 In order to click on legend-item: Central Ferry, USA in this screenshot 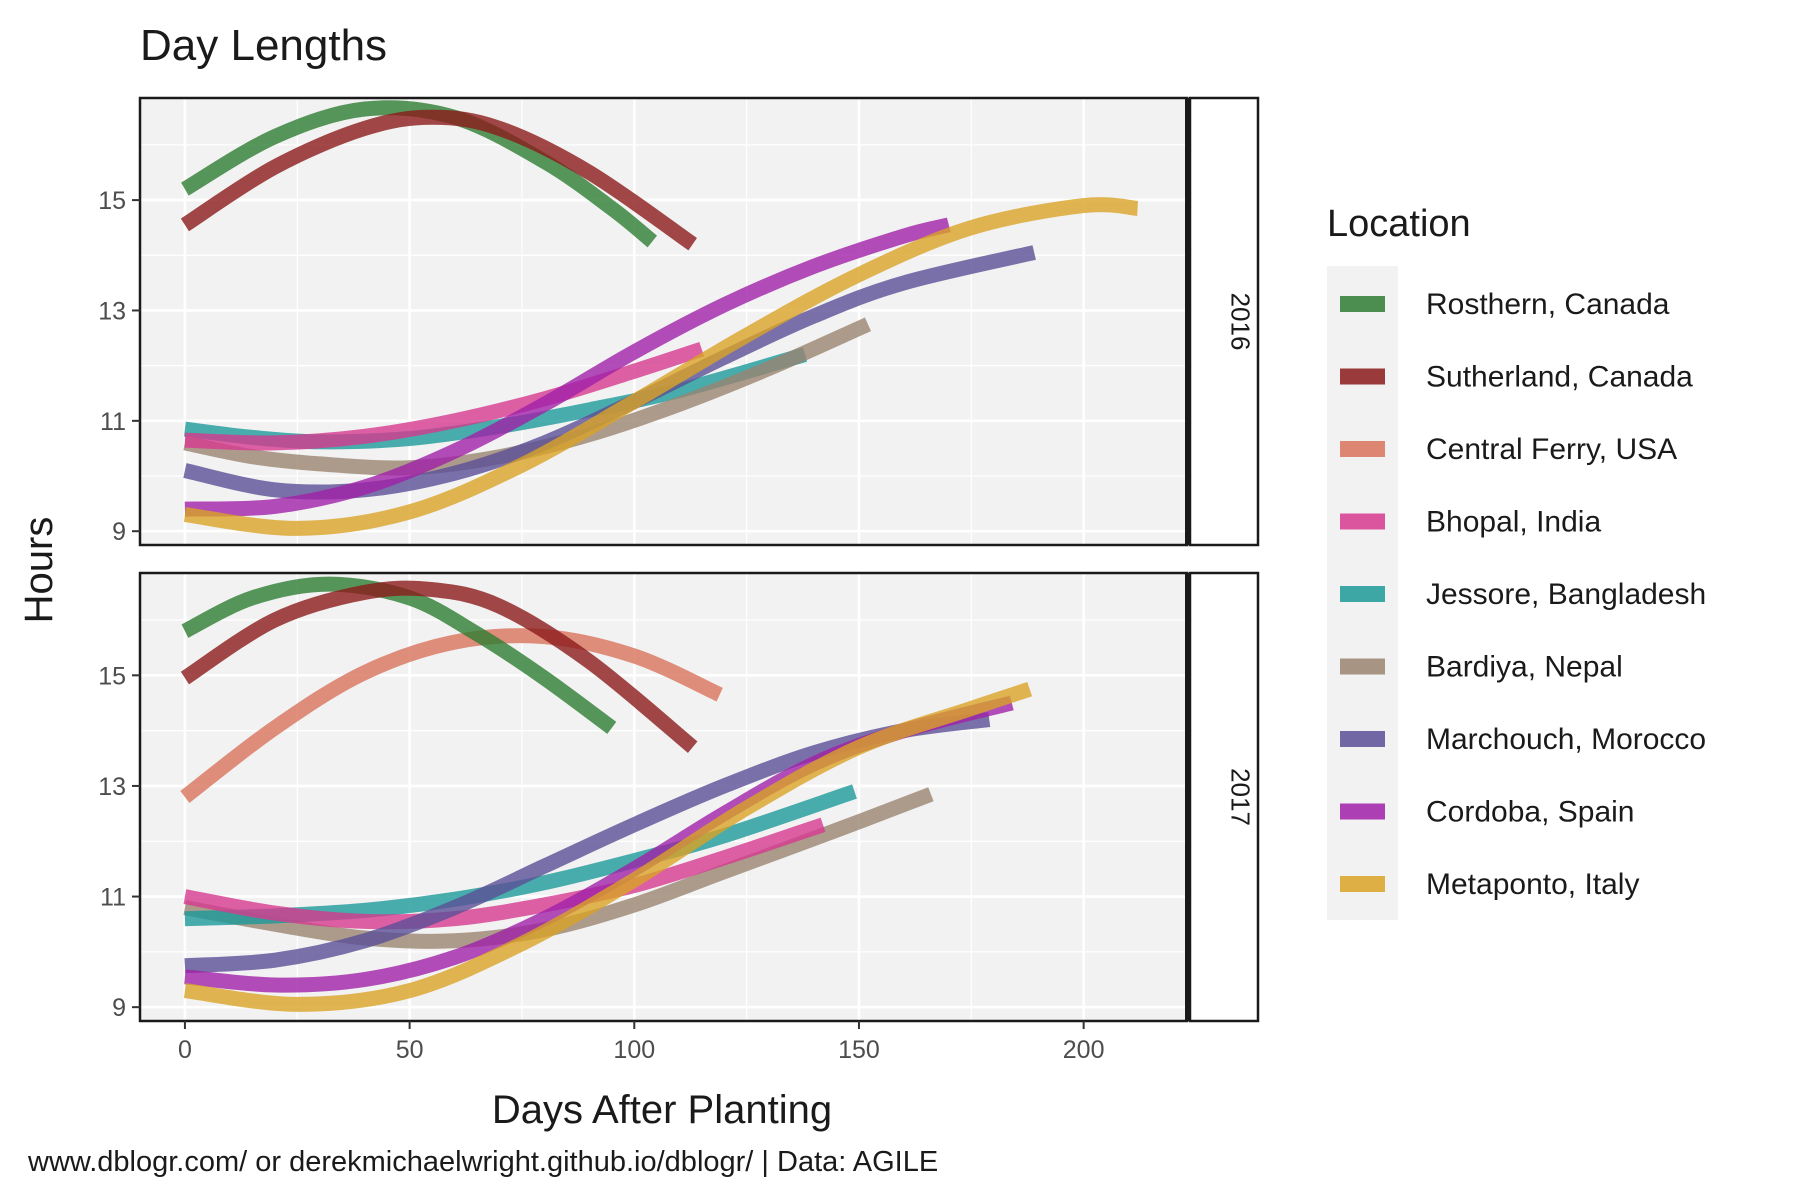, I will do `click(1508, 449)`.